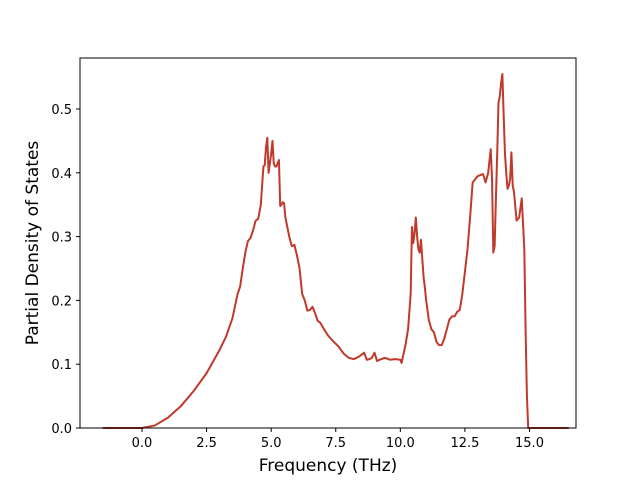 The height and width of the screenshot is (480, 640). I want to click on y-tick-label: 0.2, so click(61, 301).